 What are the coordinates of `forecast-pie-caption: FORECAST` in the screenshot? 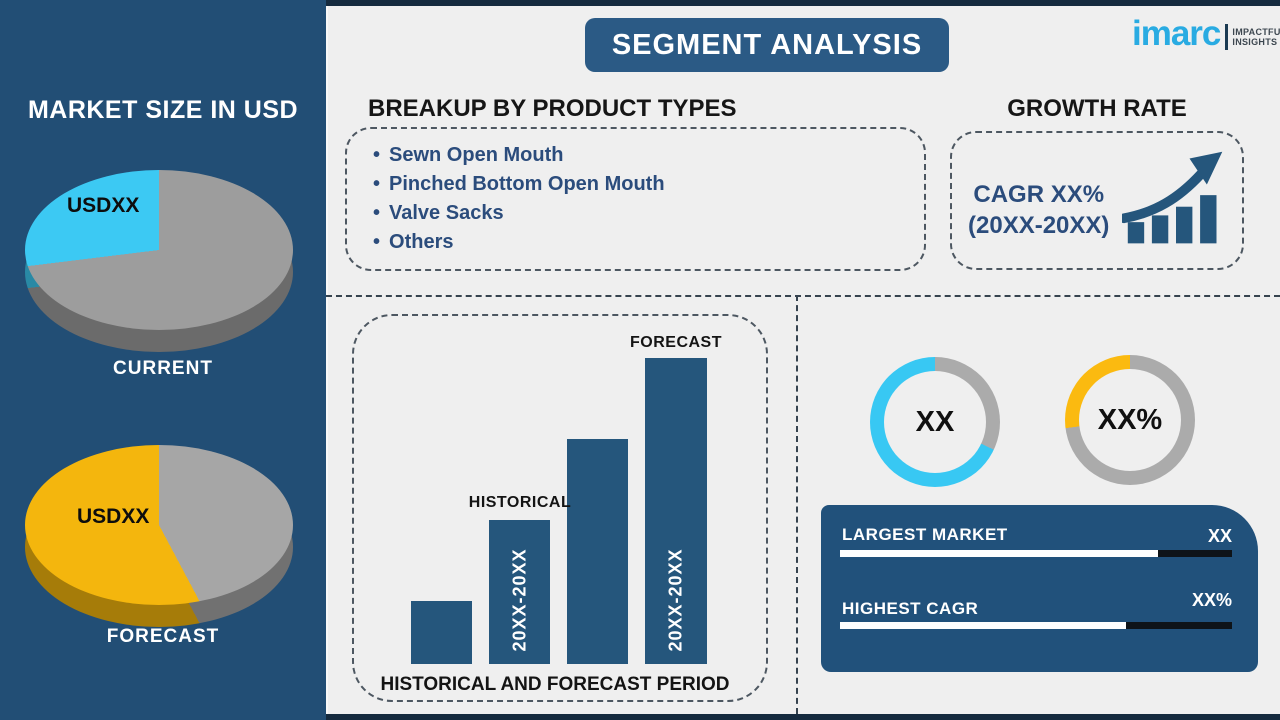 It's located at (163, 636).